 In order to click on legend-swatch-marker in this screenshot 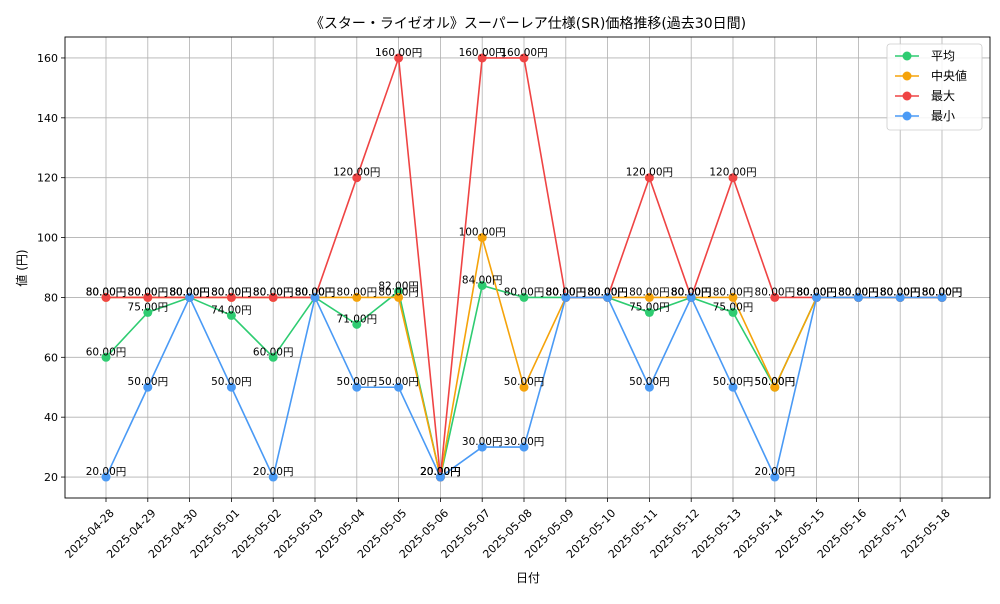, I will do `click(907, 96)`.